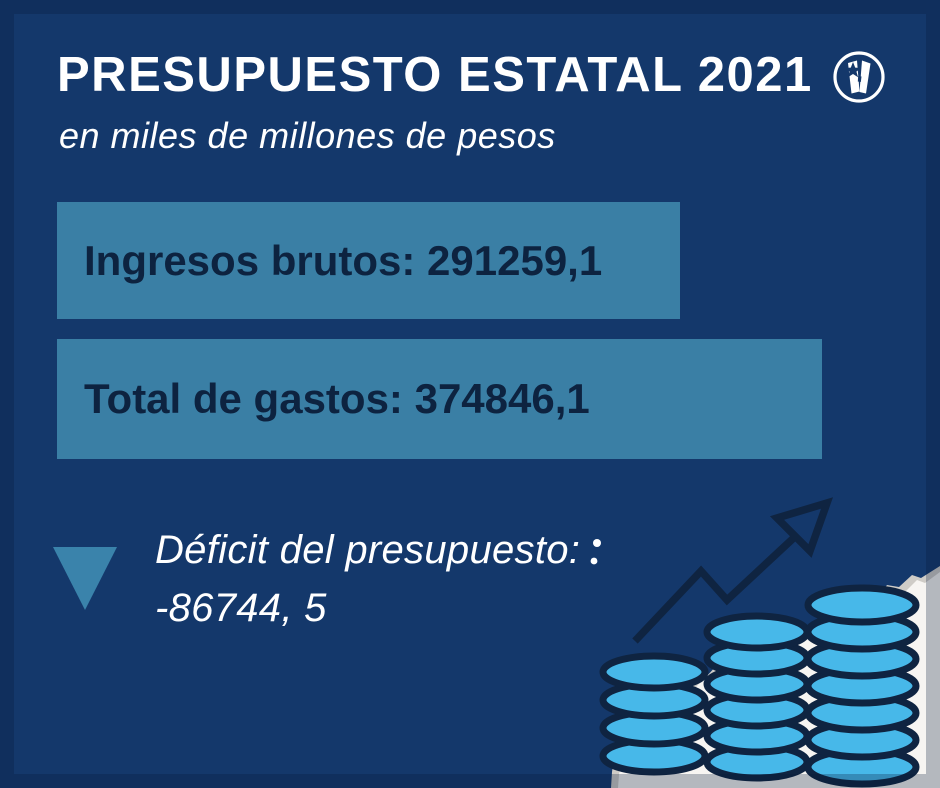  What do you see at coordinates (85, 578) in the screenshot?
I see `down-triangle-icon` at bounding box center [85, 578].